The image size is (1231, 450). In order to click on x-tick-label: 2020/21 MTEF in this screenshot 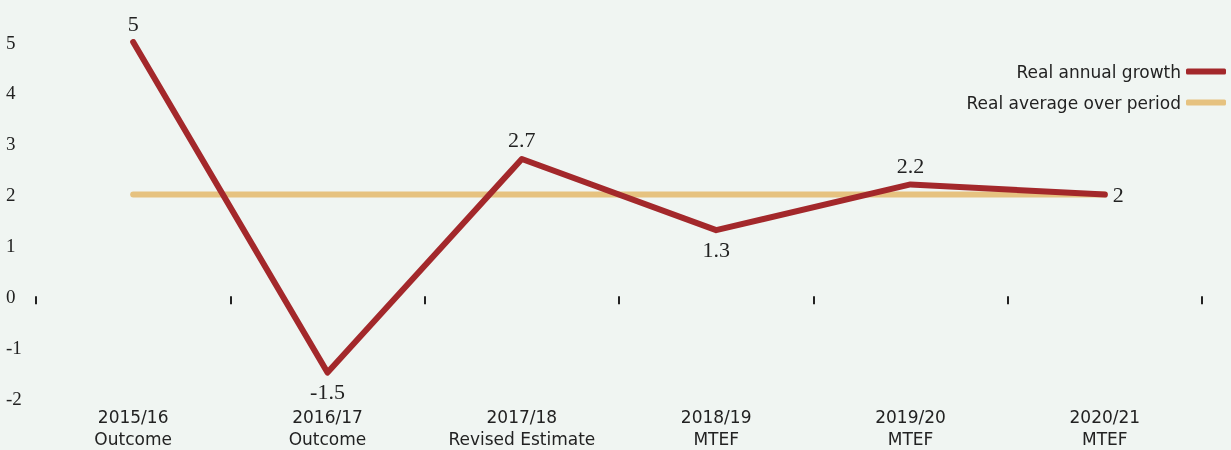, I will do `click(1105, 428)`.